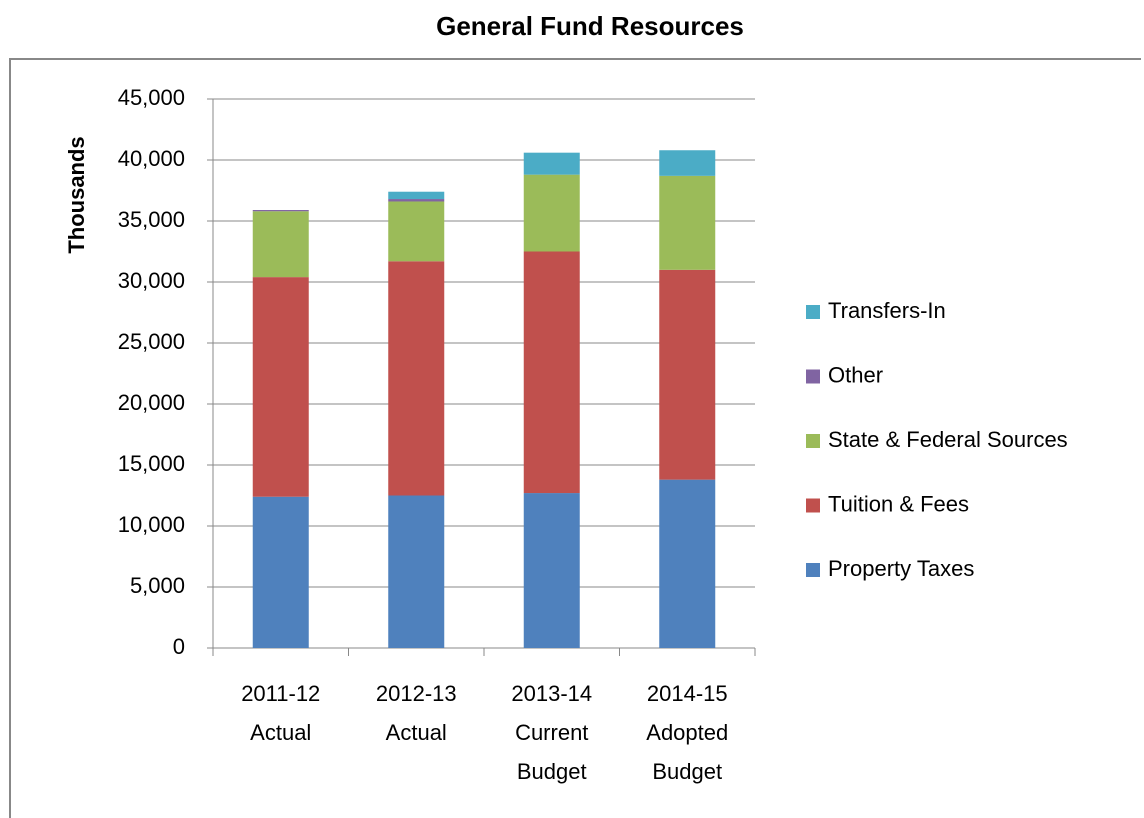  What do you see at coordinates (687, 693) in the screenshot?
I see `x-tick-label: 2014-15` at bounding box center [687, 693].